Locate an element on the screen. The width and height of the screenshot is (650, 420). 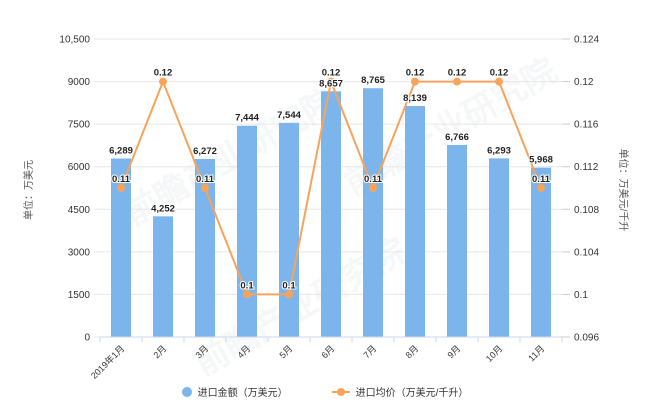
x-tick-label: 7月 is located at coordinates (369, 351).